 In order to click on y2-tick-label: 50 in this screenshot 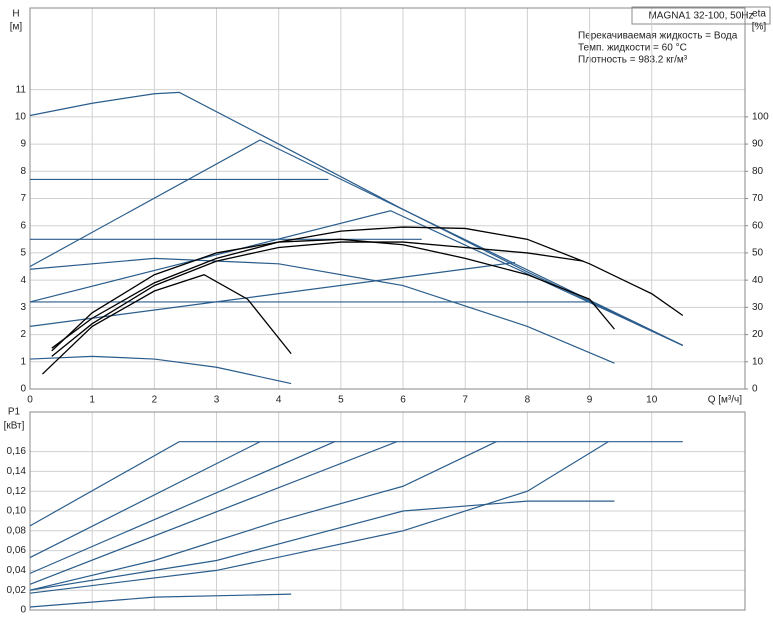, I will do `click(758, 253)`.